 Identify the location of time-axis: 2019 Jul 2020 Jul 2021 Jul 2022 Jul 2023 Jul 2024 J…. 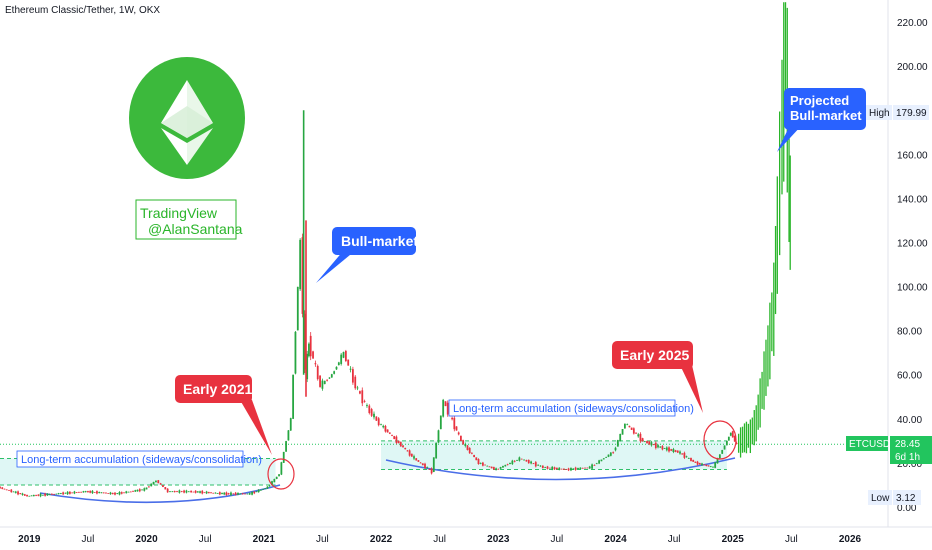
(466, 535).